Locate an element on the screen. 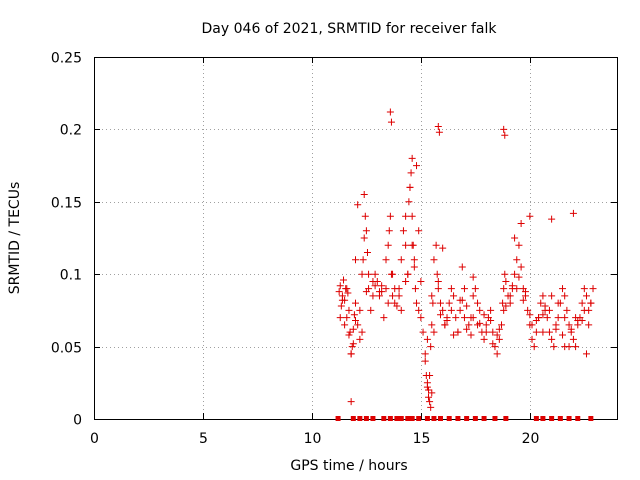  y-tick-label: 0.25 is located at coordinates (66, 59).